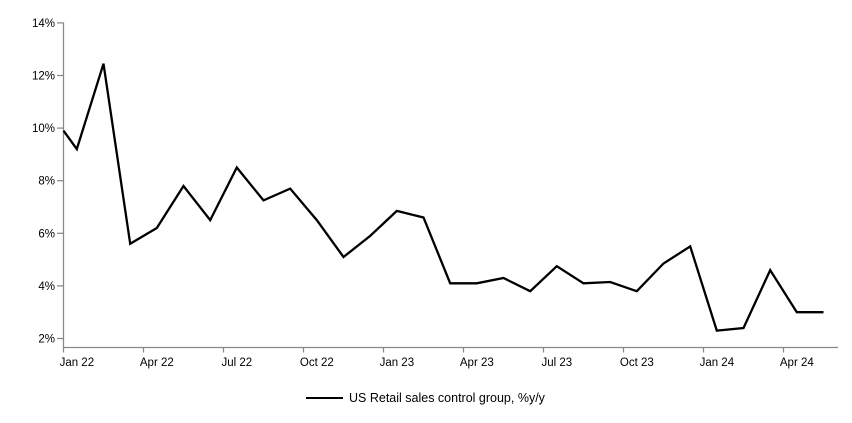 This screenshot has height=423, width=852. Describe the element at coordinates (447, 397) in the screenshot. I see `legend-label: US Retail sales control group, %y/y` at that location.